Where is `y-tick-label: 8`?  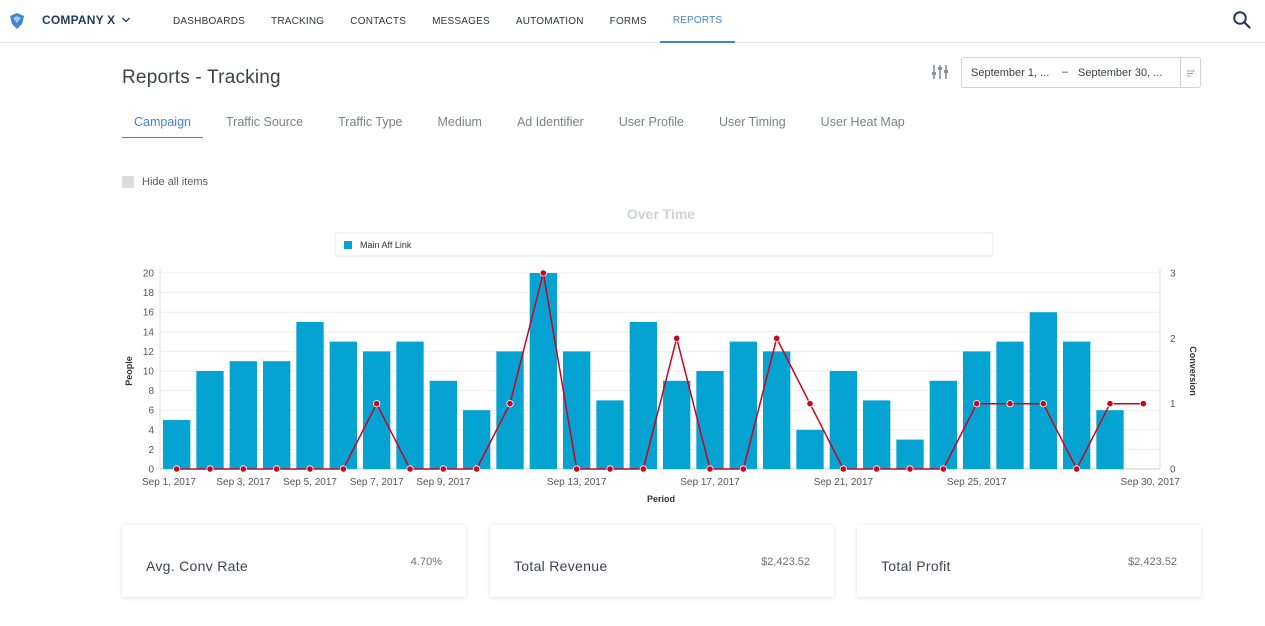
y-tick-label: 8 is located at coordinates (151, 391).